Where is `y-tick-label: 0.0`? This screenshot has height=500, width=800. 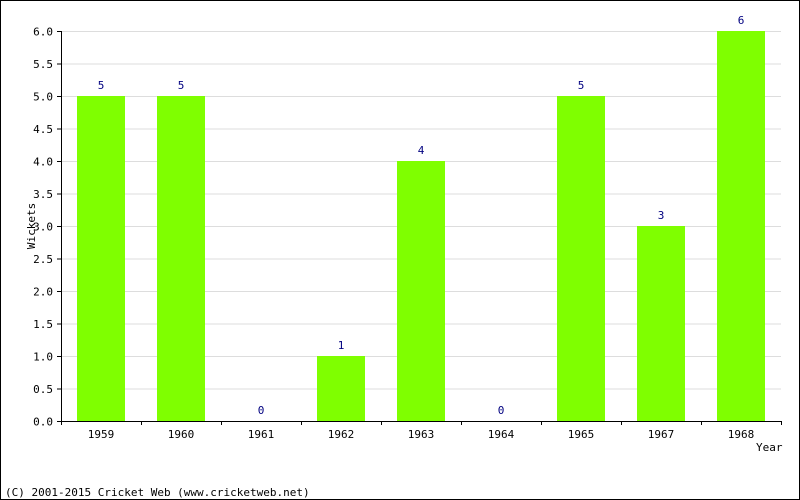 y-tick-label: 0.0 is located at coordinates (43, 422).